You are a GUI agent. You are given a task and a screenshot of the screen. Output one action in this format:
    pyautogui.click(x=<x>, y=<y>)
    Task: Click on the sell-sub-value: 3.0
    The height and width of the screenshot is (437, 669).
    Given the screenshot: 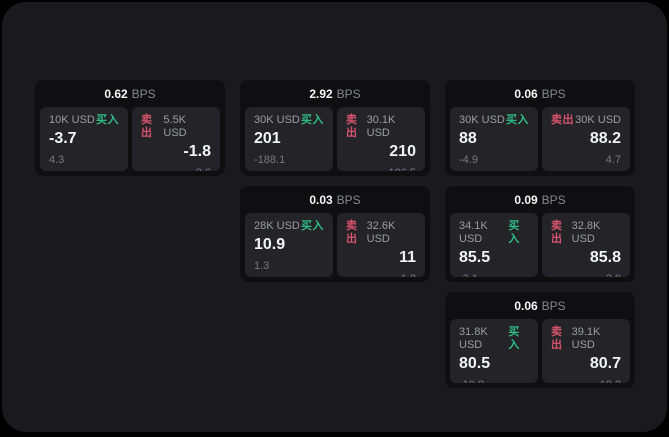 What is the action you would take?
    pyautogui.click(x=586, y=275)
    